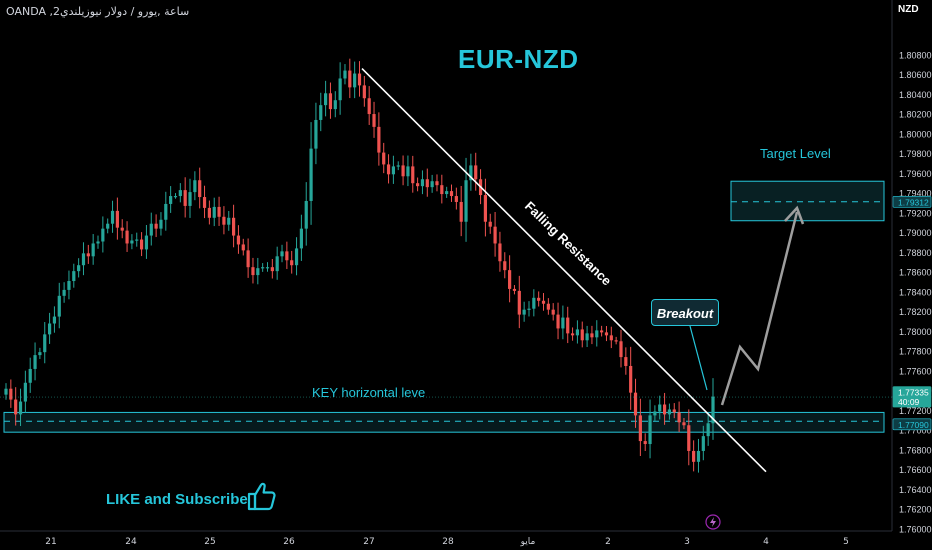 The height and width of the screenshot is (550, 932). I want to click on svg-text: 1.77090, so click(913, 425).